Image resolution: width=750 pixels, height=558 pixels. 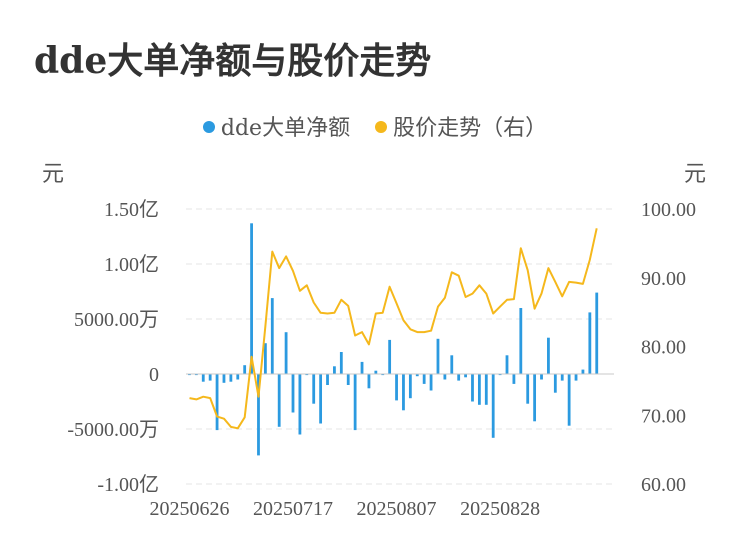 I want to click on chart-title: dde大单净额与股价走势, so click(x=233, y=61).